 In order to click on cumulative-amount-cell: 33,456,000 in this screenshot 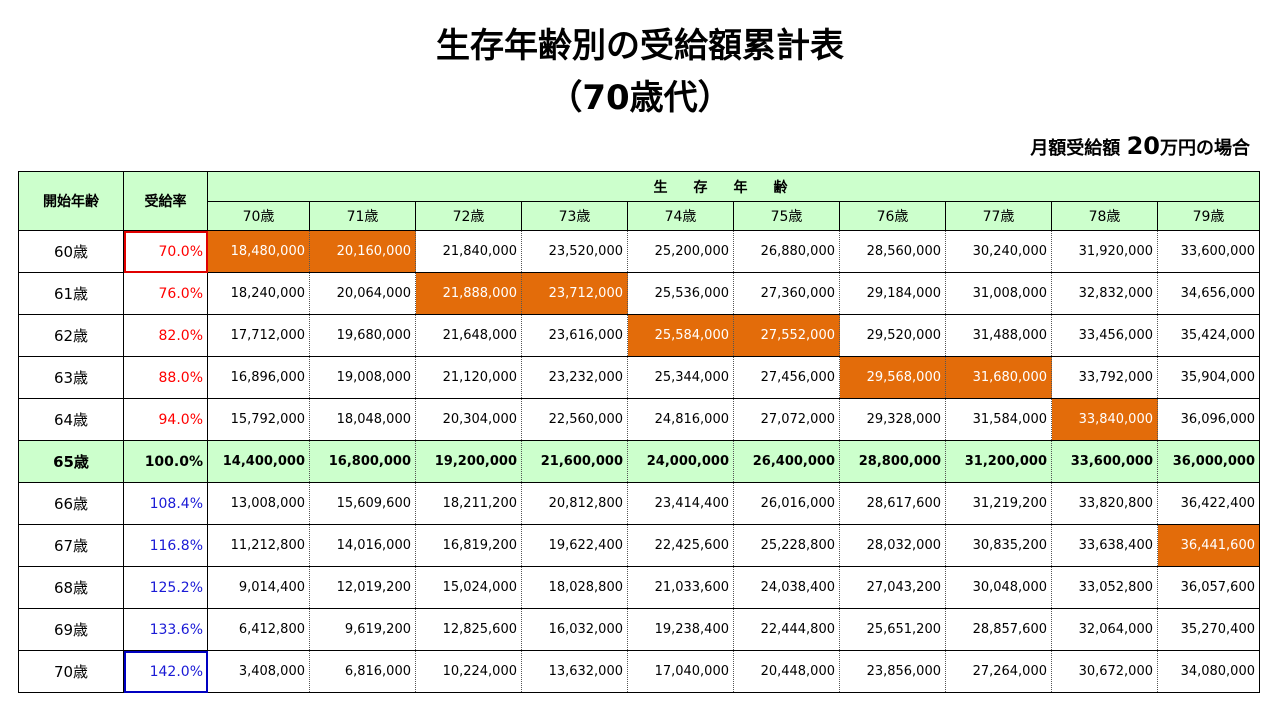, I will do `click(1104, 335)`.